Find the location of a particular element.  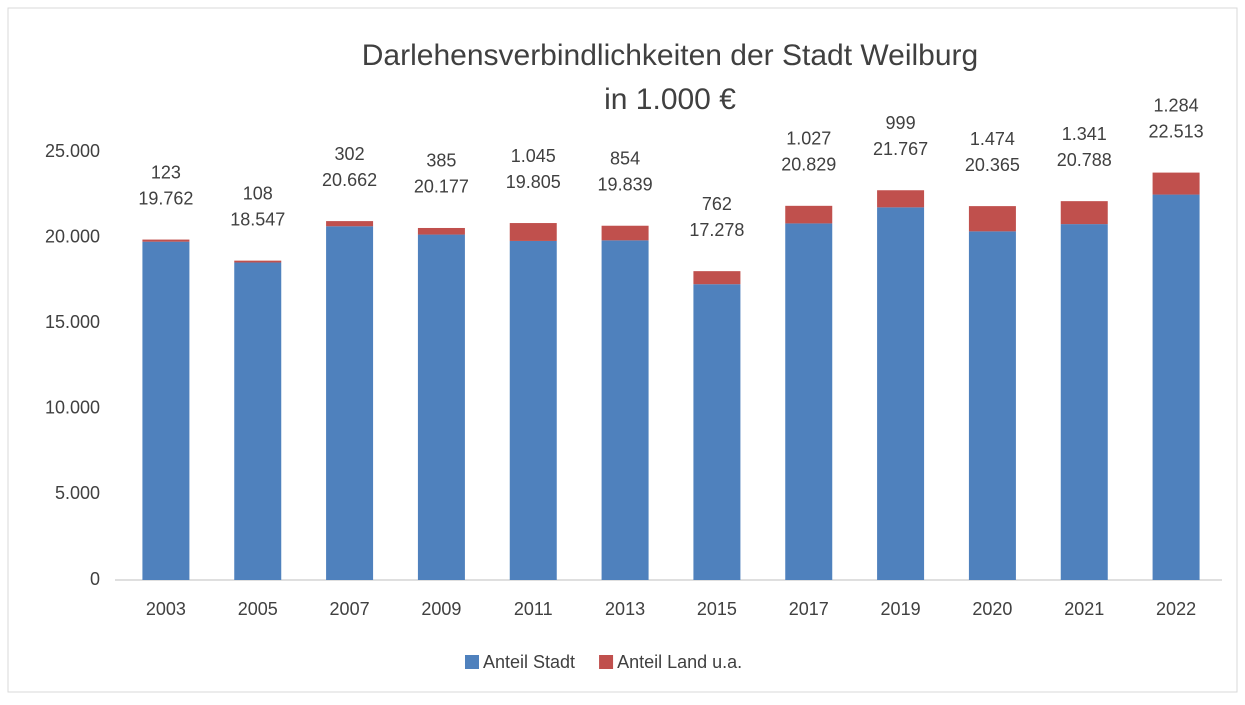

x-tick-label: 2009 is located at coordinates (441, 609).